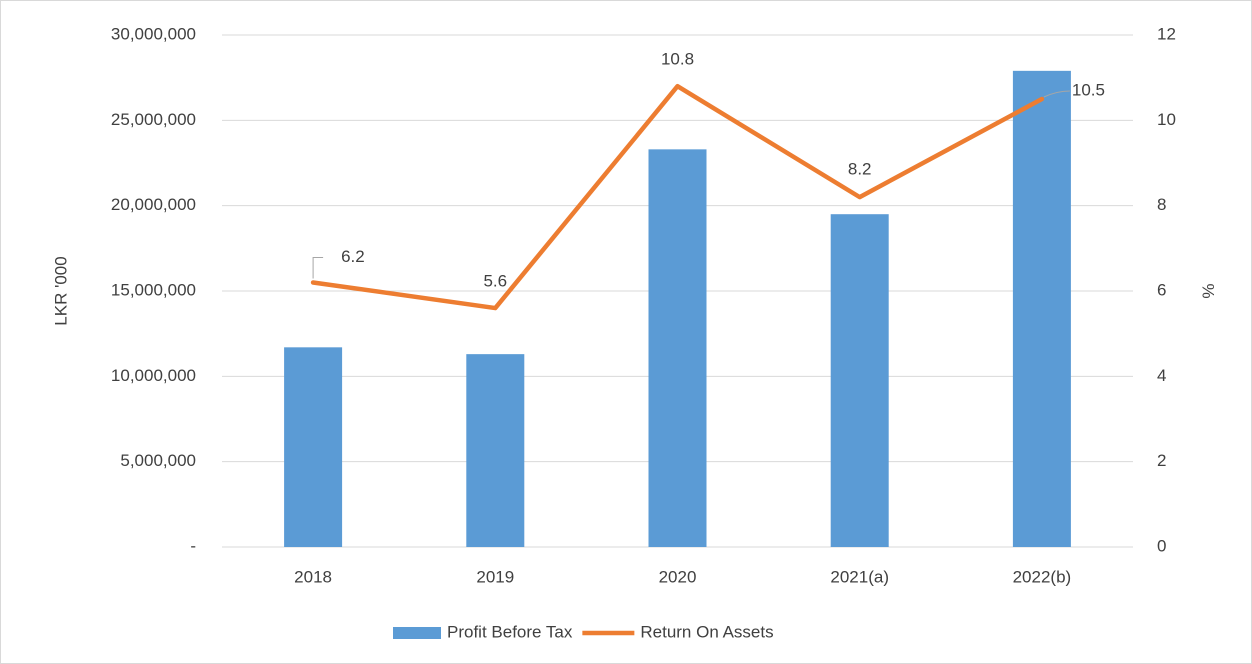 The height and width of the screenshot is (664, 1252). What do you see at coordinates (678, 576) in the screenshot?
I see `x-tick-label: 2020` at bounding box center [678, 576].